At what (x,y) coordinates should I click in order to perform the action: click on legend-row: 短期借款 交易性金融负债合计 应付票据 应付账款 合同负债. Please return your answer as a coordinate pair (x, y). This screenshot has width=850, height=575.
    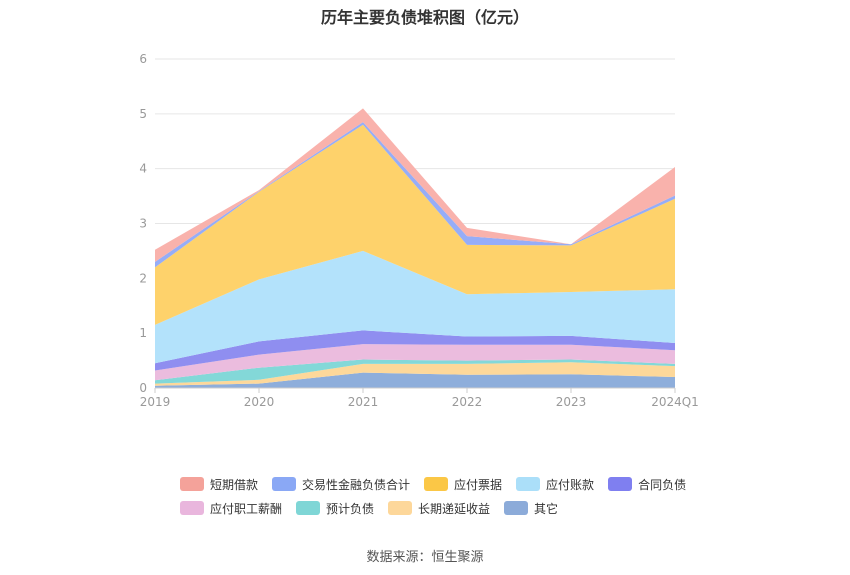
    Looking at the image, I should click on (450, 484).